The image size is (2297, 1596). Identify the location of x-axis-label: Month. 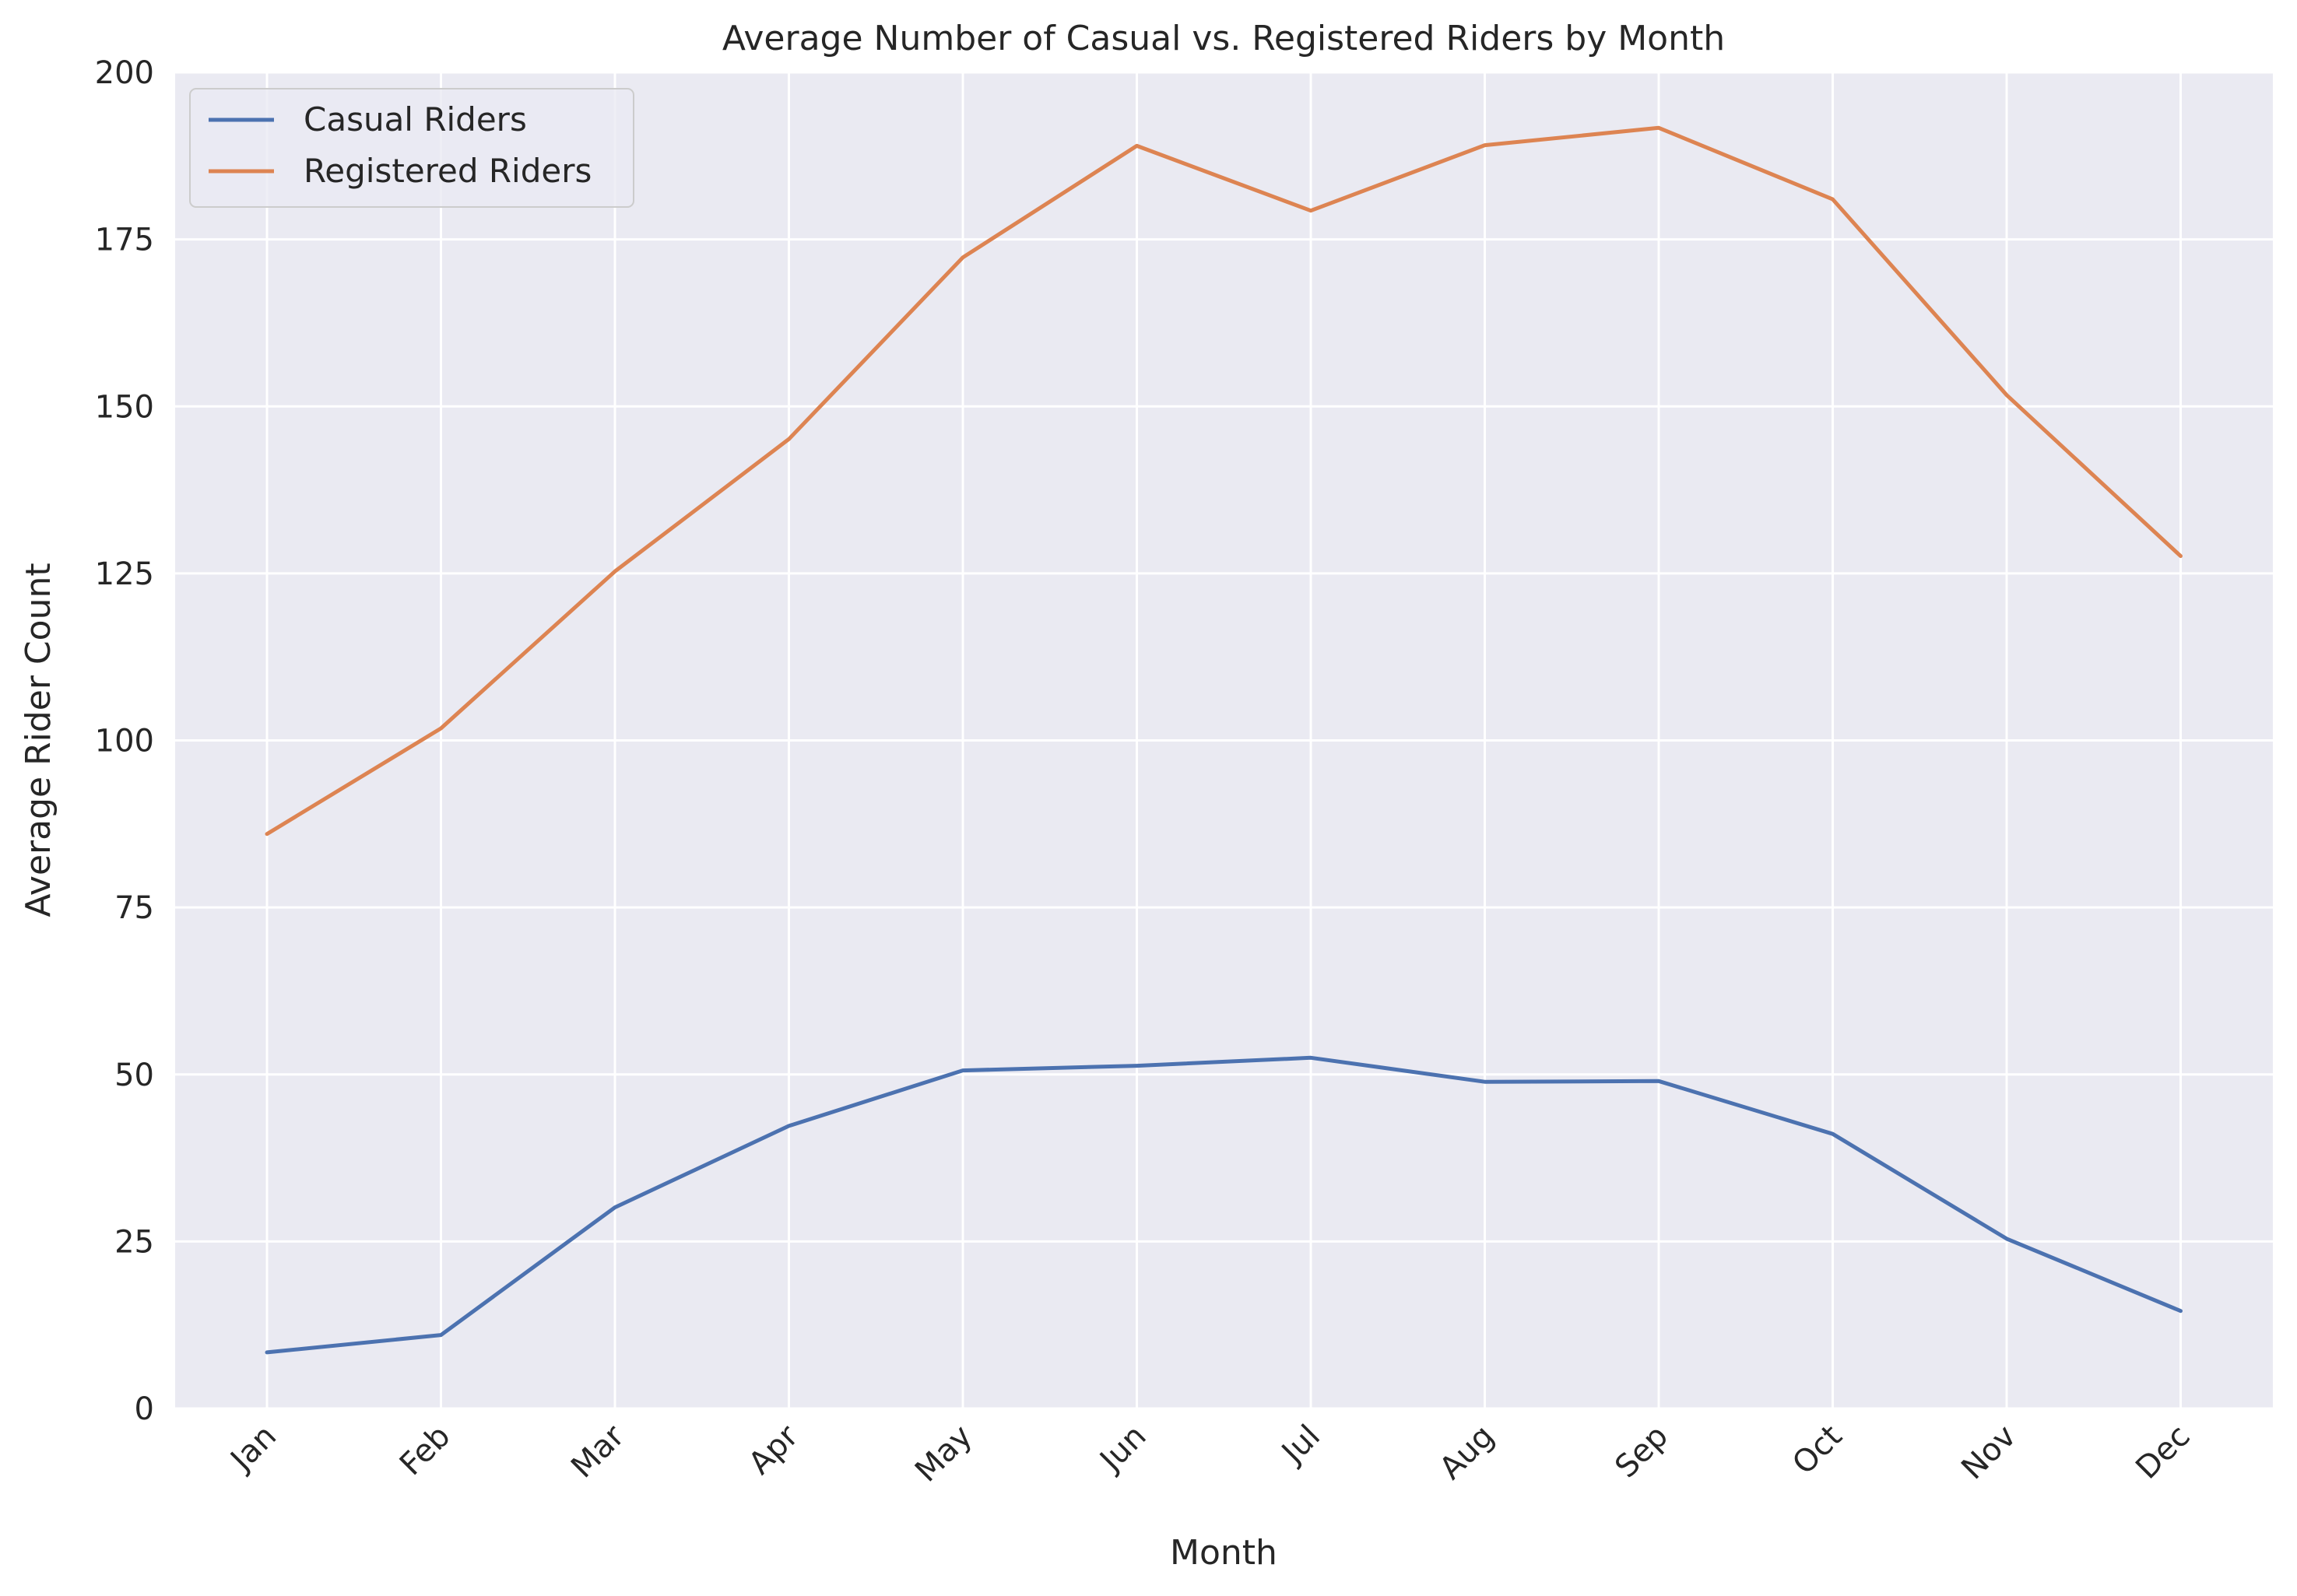
(1223, 1553).